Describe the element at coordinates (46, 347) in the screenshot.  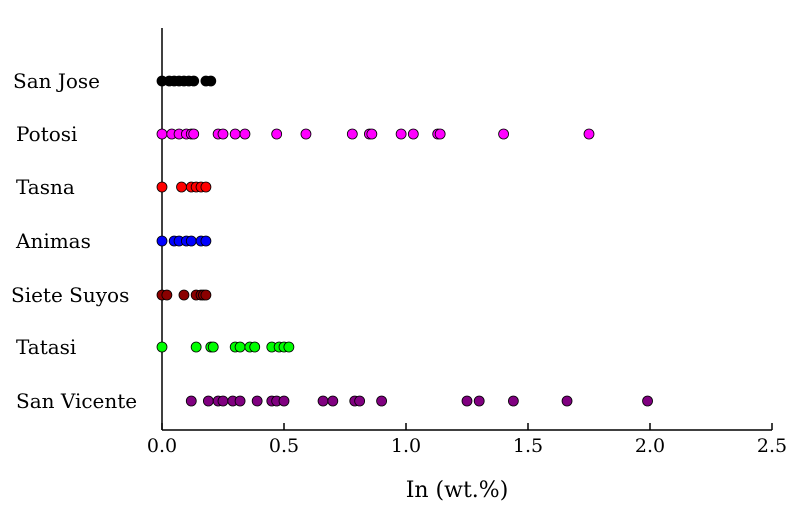
I see `category-label: Tatasi` at that location.